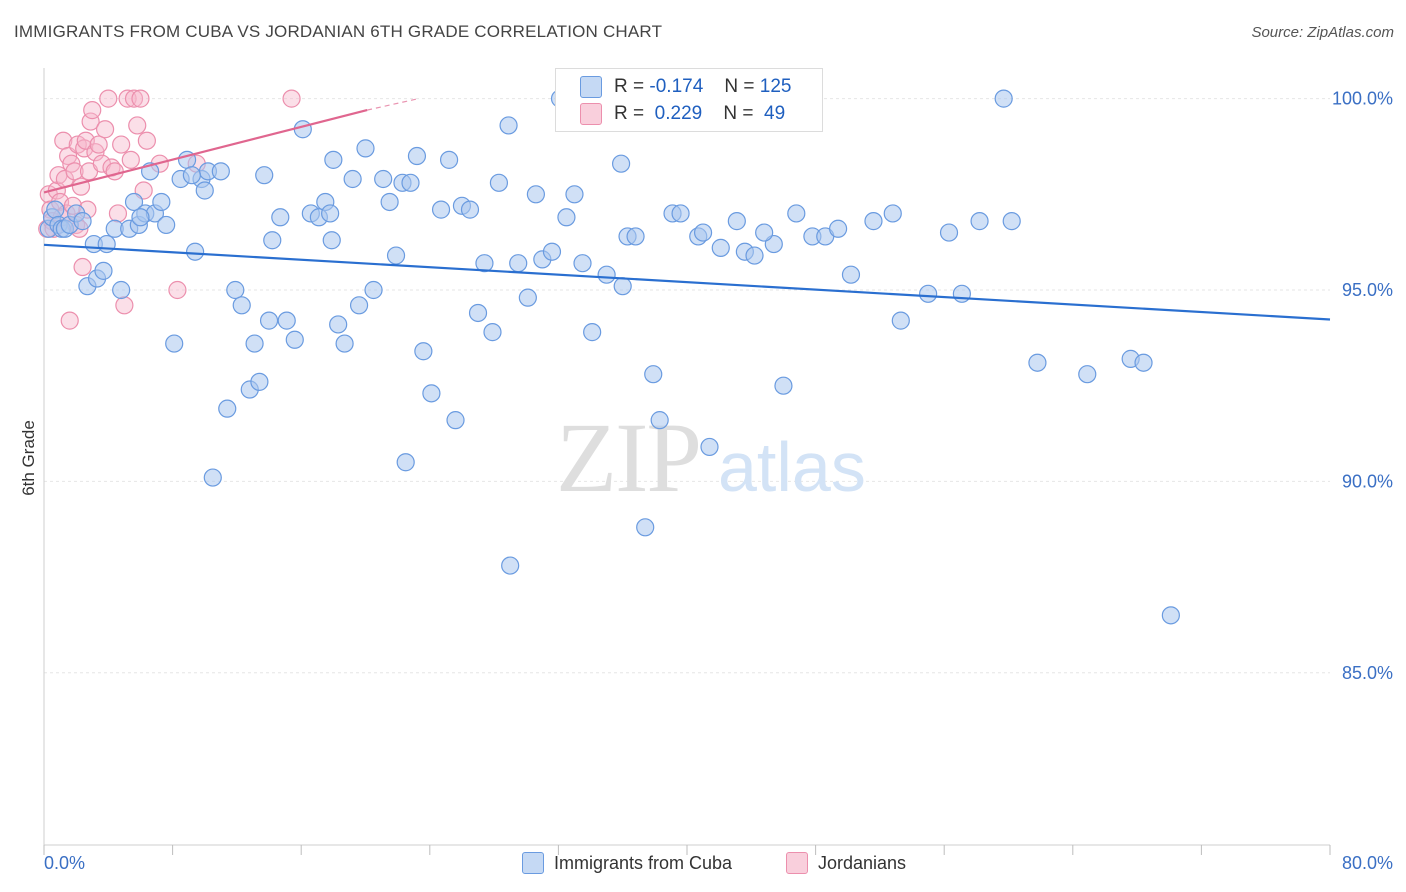 The height and width of the screenshot is (892, 1406). I want to click on r-value: 0.229, so click(678, 113).